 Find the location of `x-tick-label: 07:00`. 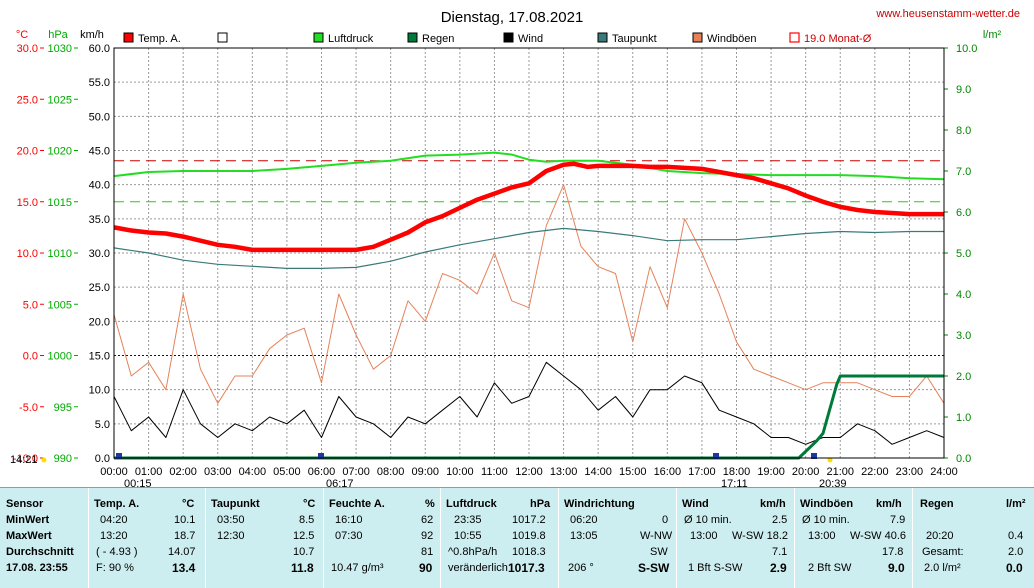

x-tick-label: 07:00 is located at coordinates (356, 472).